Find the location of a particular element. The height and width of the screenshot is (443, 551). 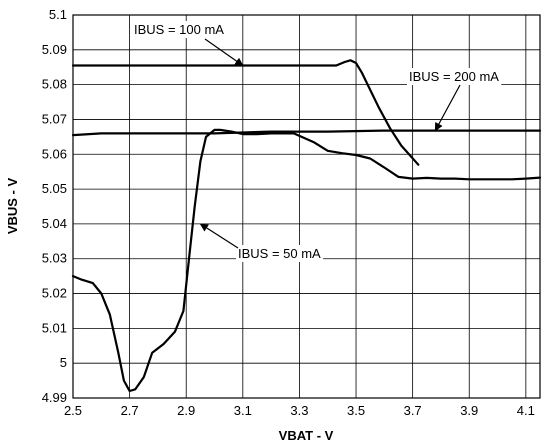

x-tick-label: 2.7 is located at coordinates (130, 410).